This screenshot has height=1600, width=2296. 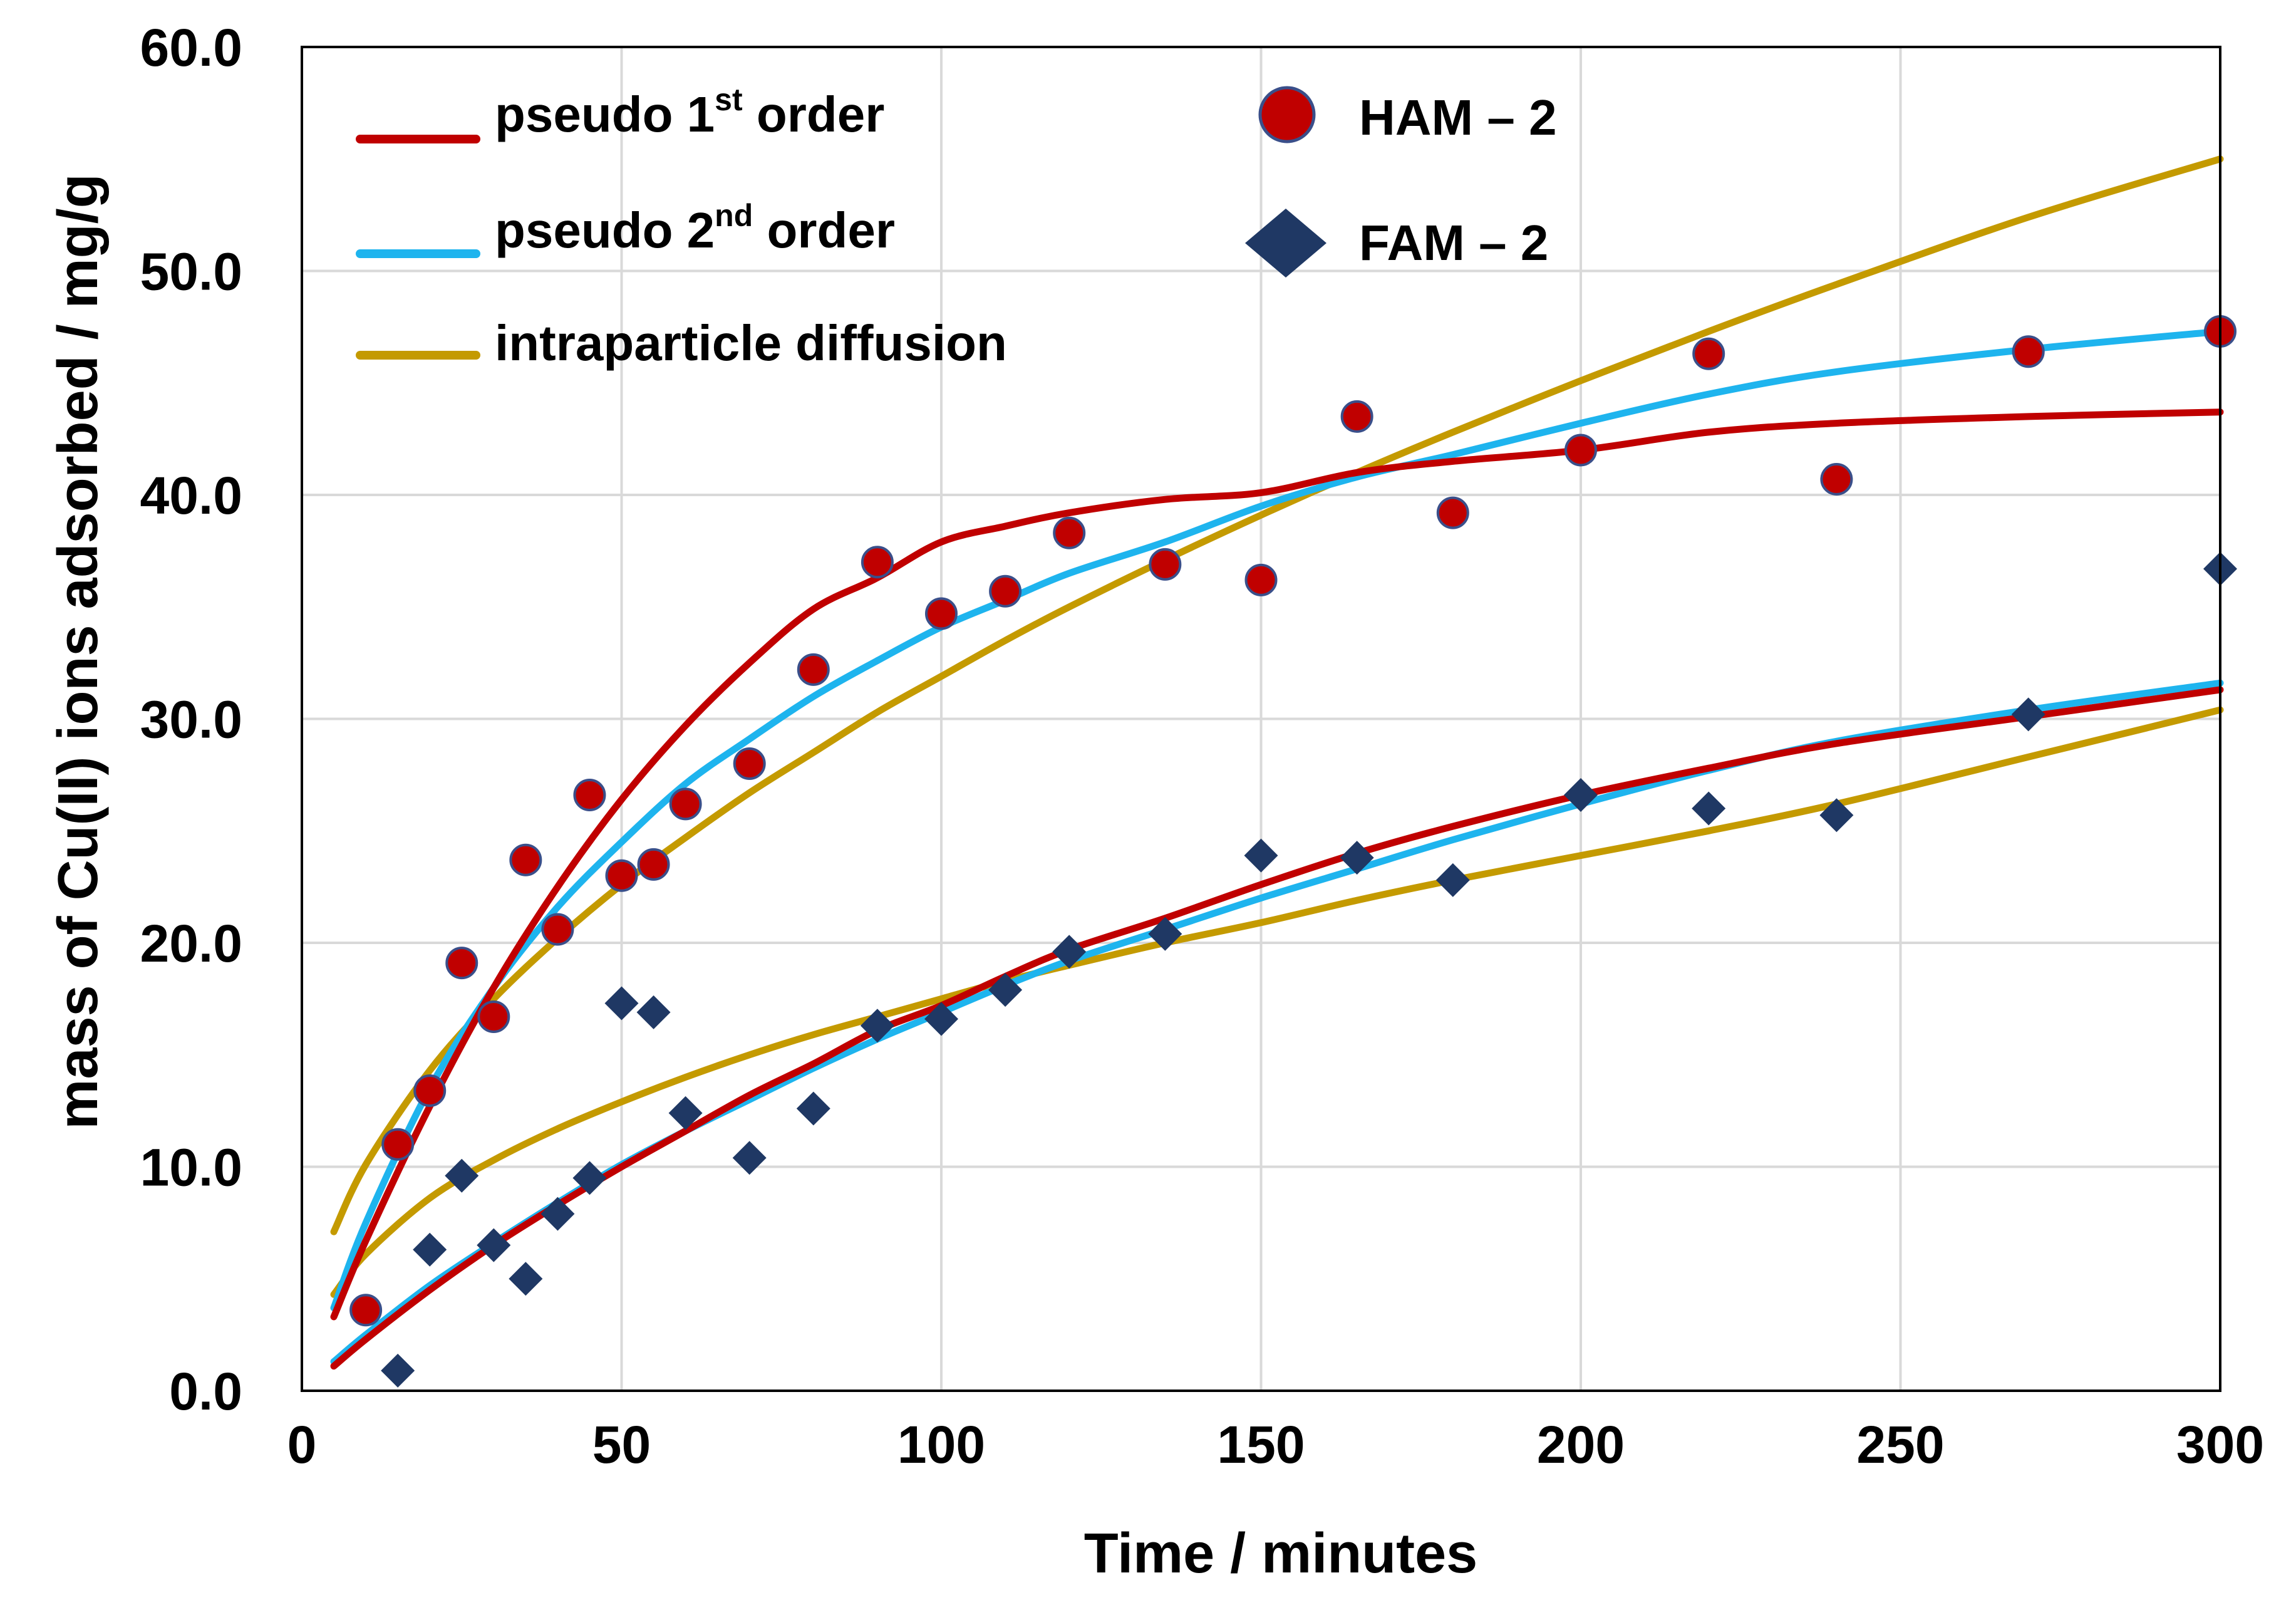 What do you see at coordinates (191, 719) in the screenshot?
I see `y-tick-label: 30.0` at bounding box center [191, 719].